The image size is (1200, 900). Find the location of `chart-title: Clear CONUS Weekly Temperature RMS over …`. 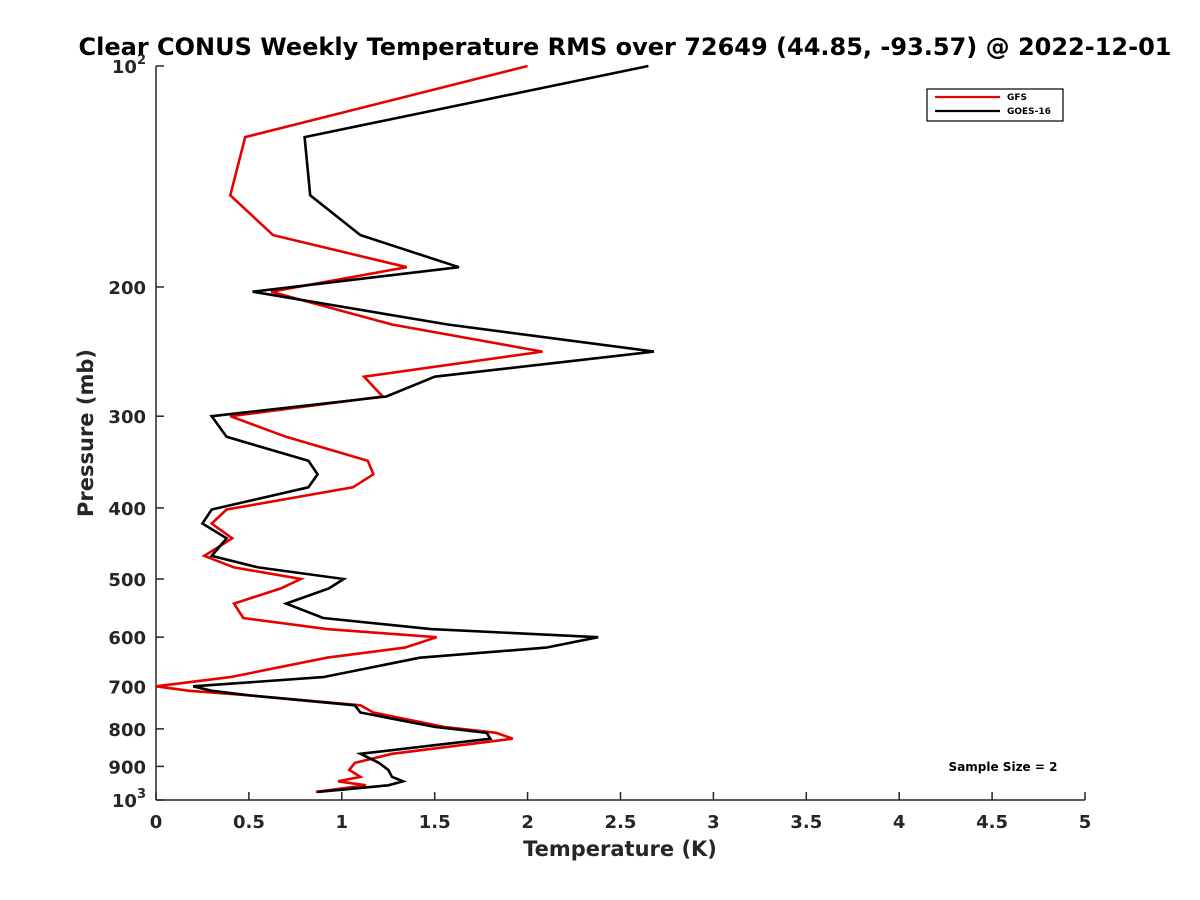

chart-title: Clear CONUS Weekly Temperature RMS over … is located at coordinates (625, 47).